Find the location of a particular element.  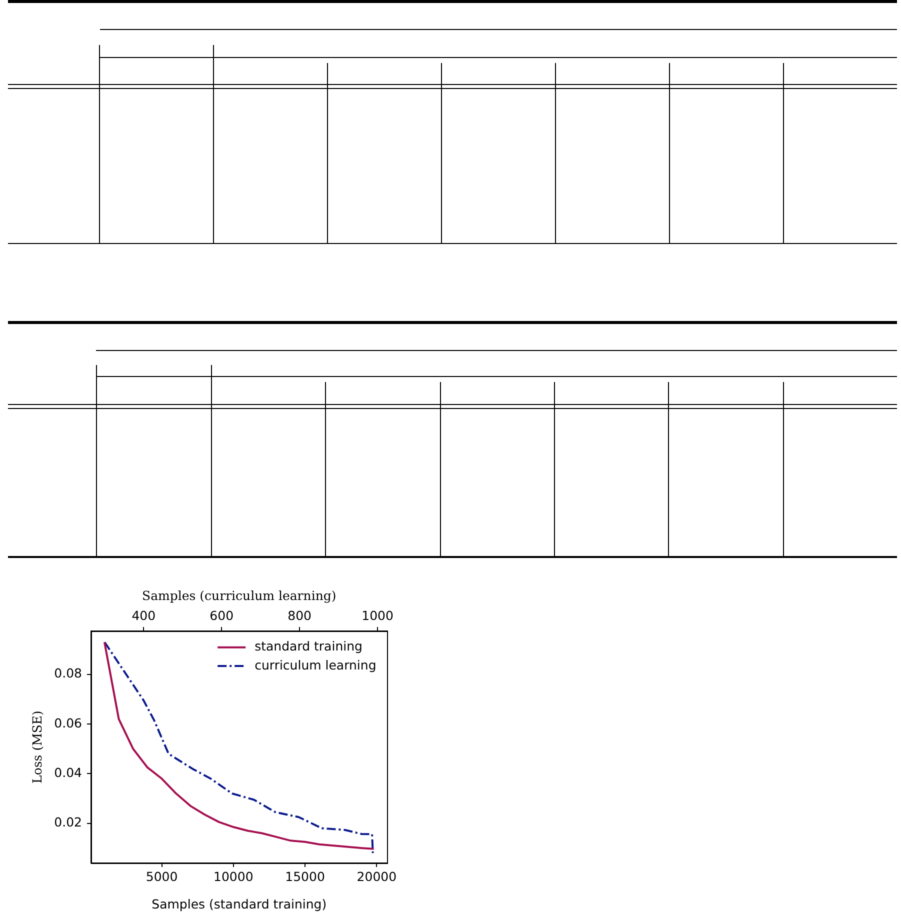

x-axis-title: Samples (standard training) is located at coordinates (239, 904).